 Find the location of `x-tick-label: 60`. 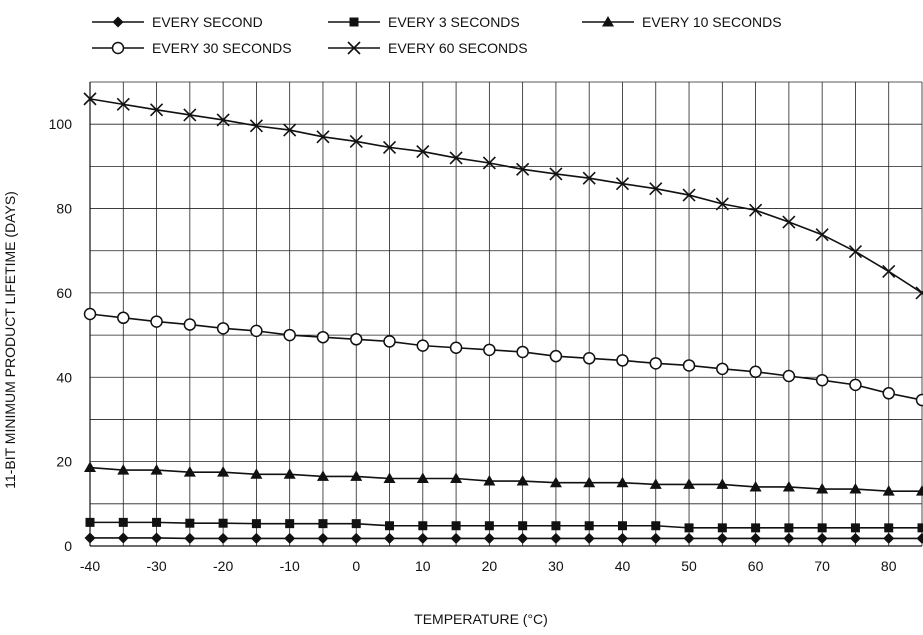

x-tick-label: 60 is located at coordinates (756, 566).